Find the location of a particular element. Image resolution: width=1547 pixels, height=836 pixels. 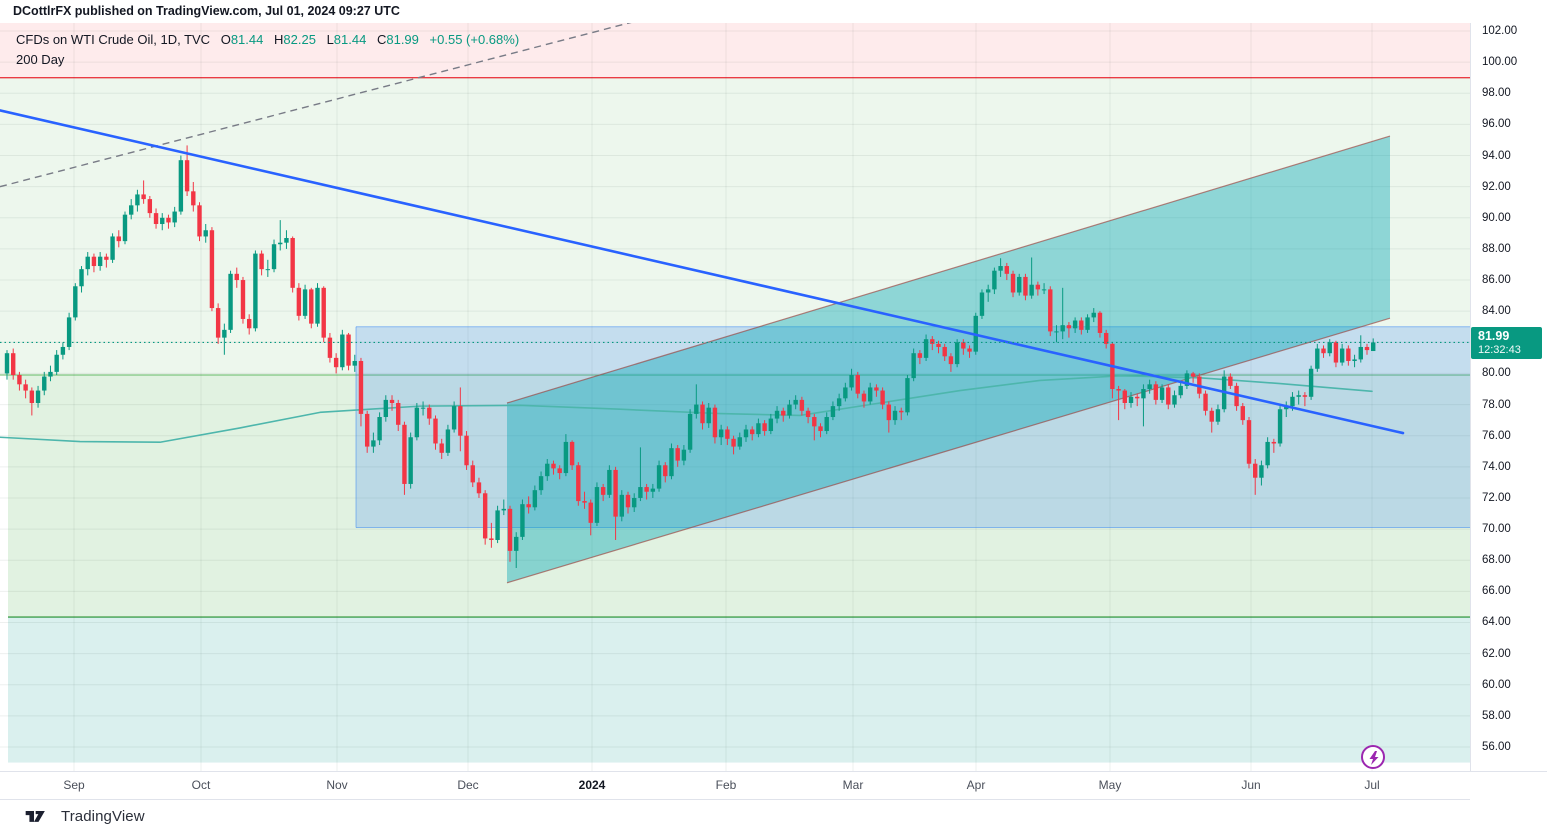

price-tick-label: 64.00 is located at coordinates (1496, 622).